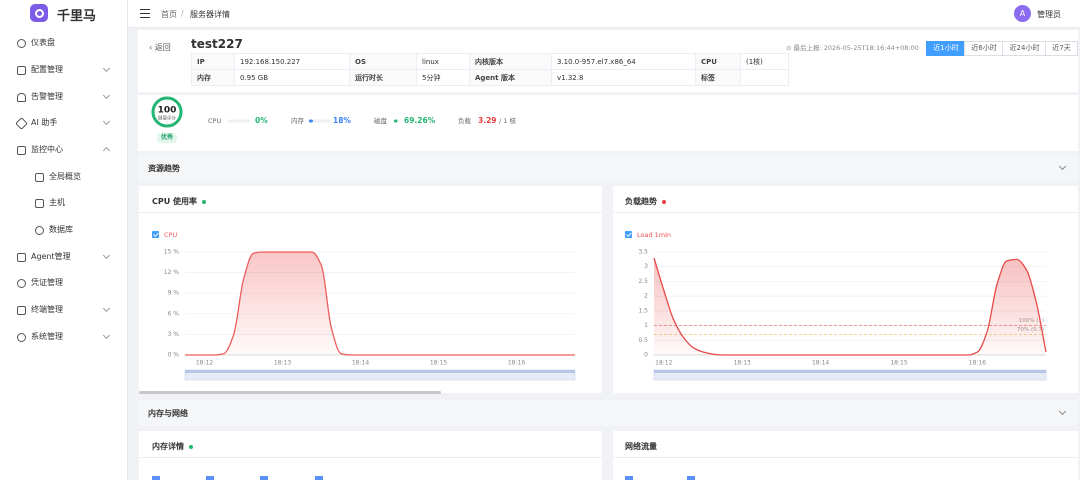 The image size is (1080, 480). I want to click on y-tick-label: 1, so click(646, 325).